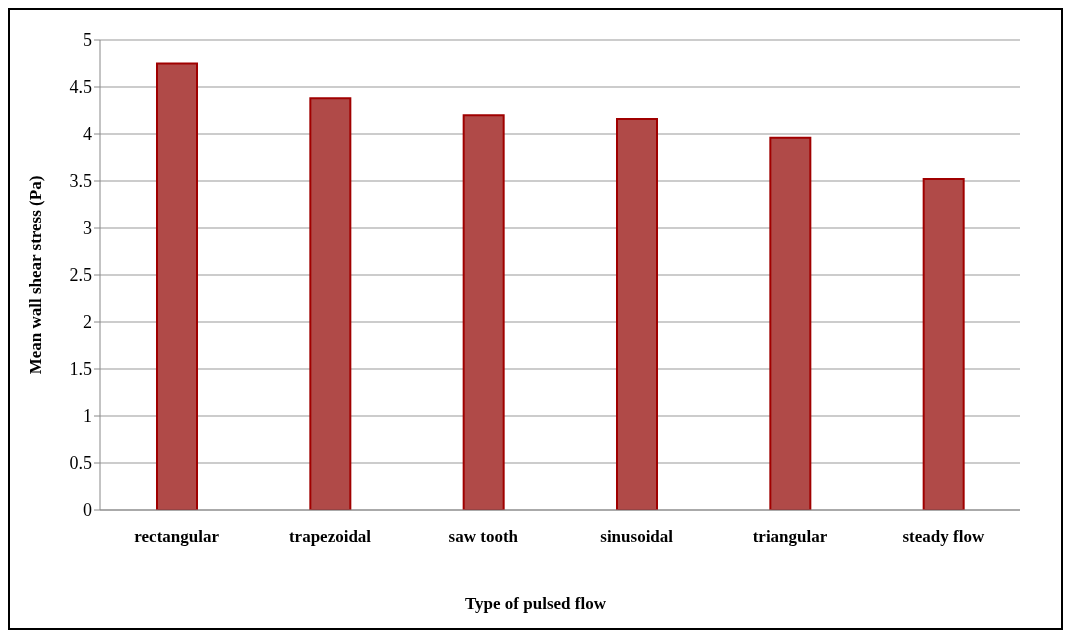  What do you see at coordinates (330, 537) in the screenshot?
I see `x-tick-label: trapezoidal` at bounding box center [330, 537].